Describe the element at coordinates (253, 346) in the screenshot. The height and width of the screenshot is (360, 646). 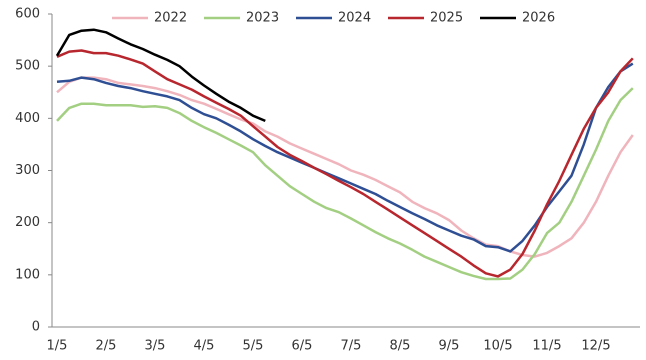
I see `x-tick-label: 5/5` at that location.